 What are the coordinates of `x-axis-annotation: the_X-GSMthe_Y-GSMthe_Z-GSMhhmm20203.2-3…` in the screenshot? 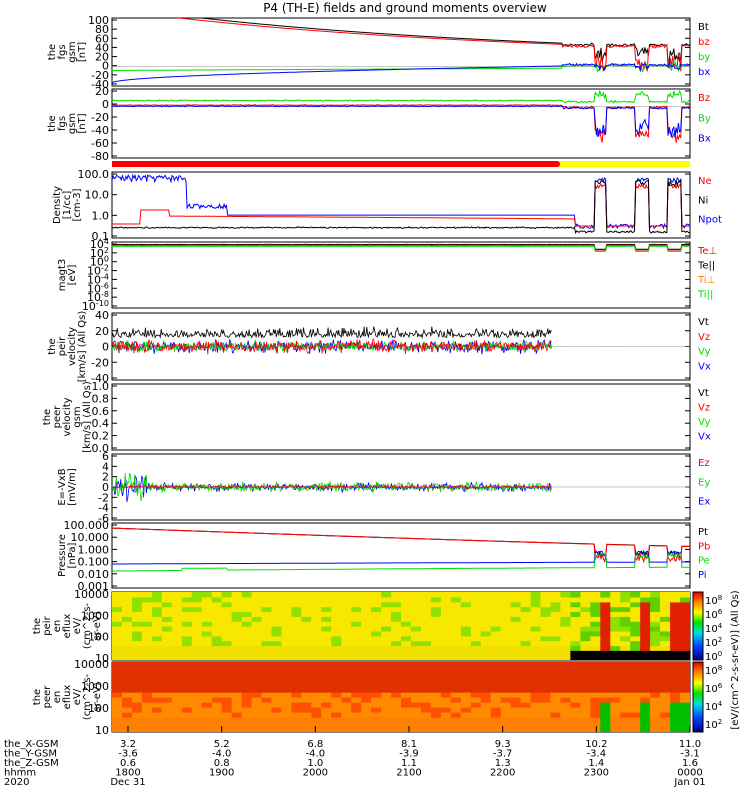 It's located at (355, 757).